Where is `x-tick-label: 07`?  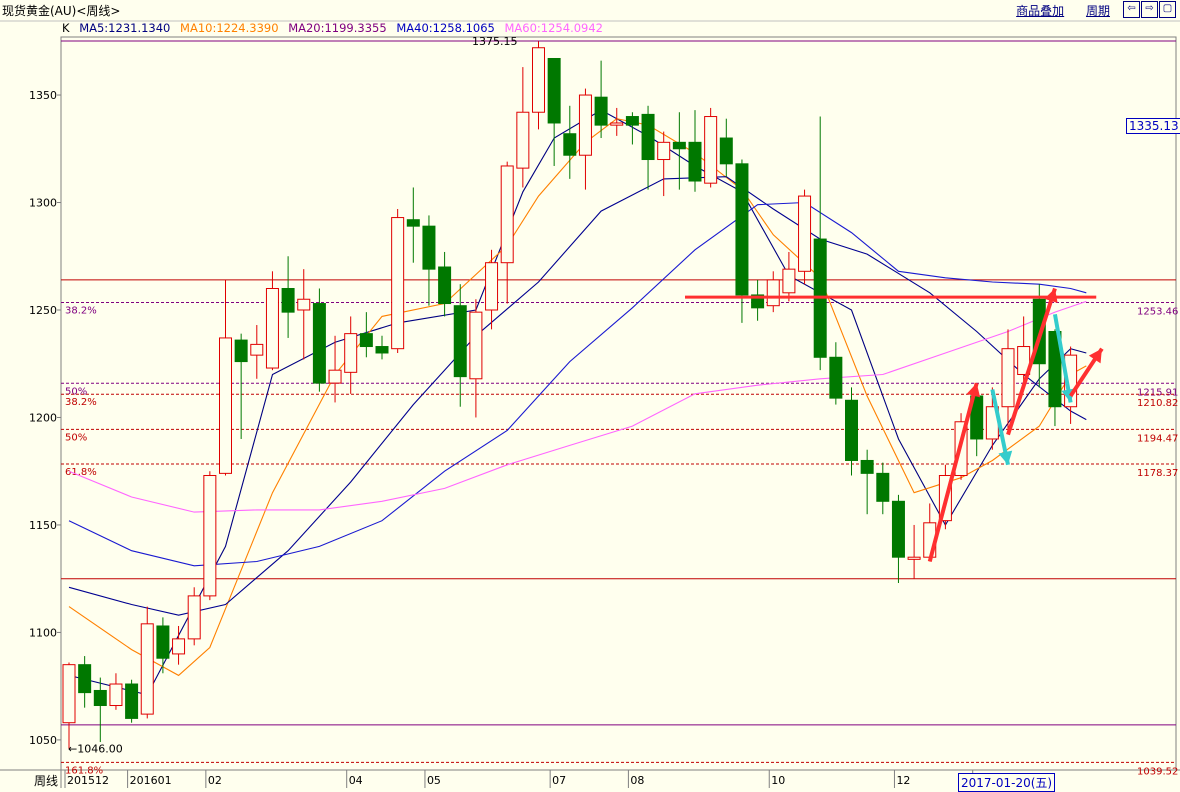
x-tick-label: 07 is located at coordinates (559, 780).